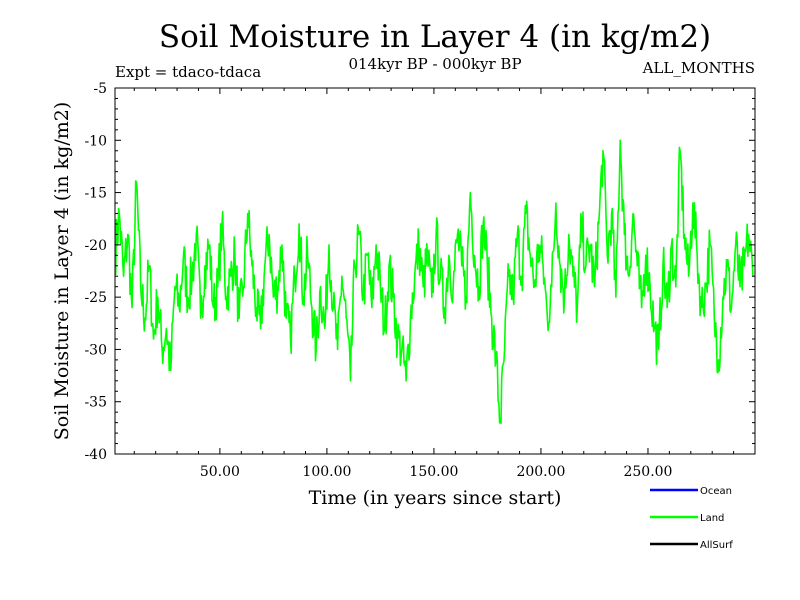 This screenshot has height=600, width=800. What do you see at coordinates (95, 350) in the screenshot?
I see `y-tick-label: -30` at bounding box center [95, 350].